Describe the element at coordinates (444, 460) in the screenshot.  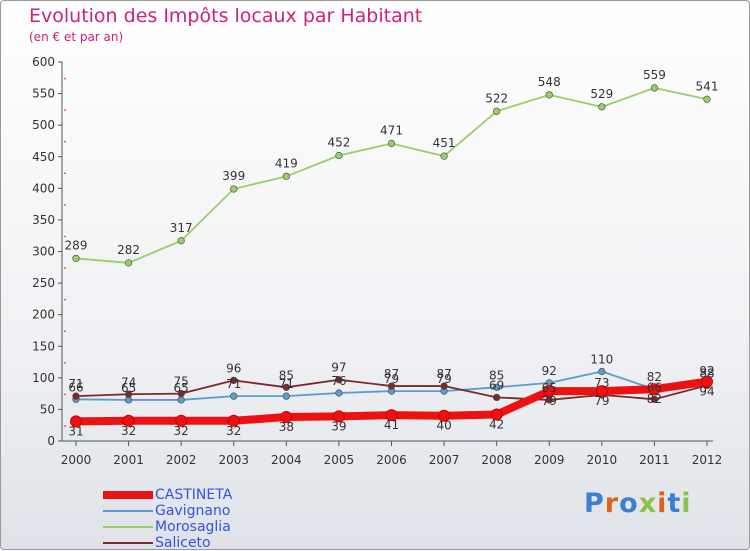
I see `x-tick-label: 2007` at that location.